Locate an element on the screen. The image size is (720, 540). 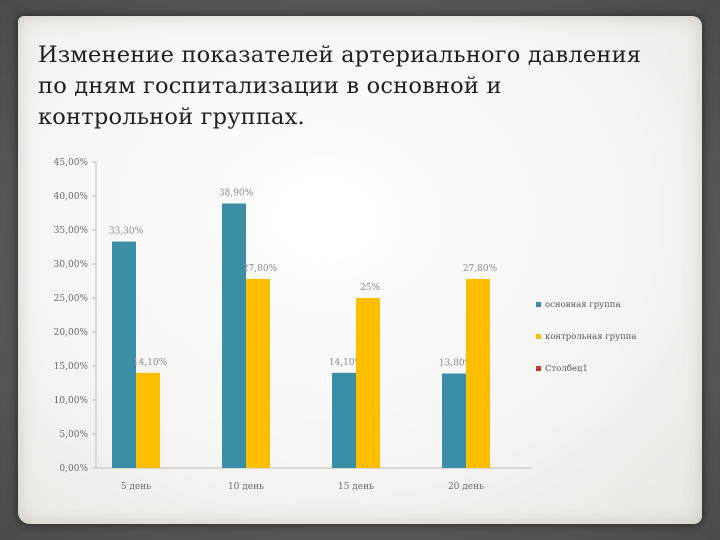
data-label: 13,80% is located at coordinates (456, 363).